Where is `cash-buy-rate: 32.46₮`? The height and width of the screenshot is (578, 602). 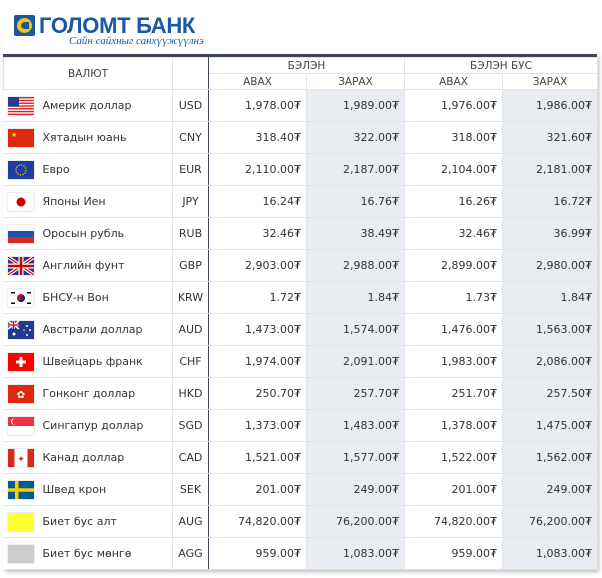
cash-buy-rate: 32.46₮ is located at coordinates (257, 233).